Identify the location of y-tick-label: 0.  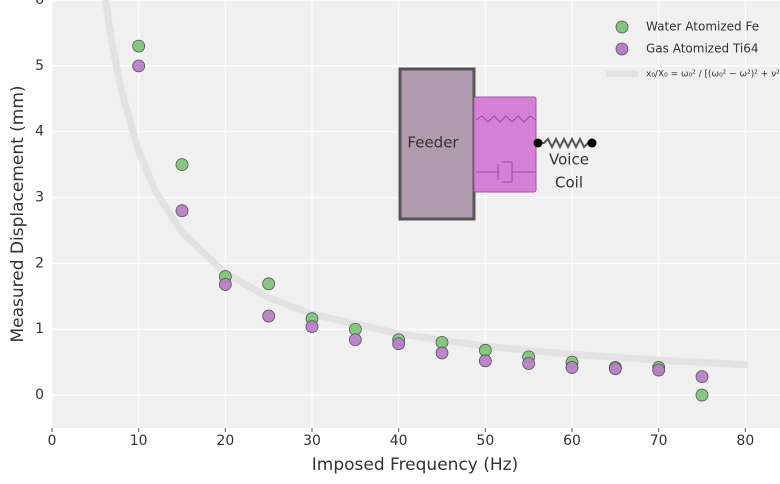
(39, 395).